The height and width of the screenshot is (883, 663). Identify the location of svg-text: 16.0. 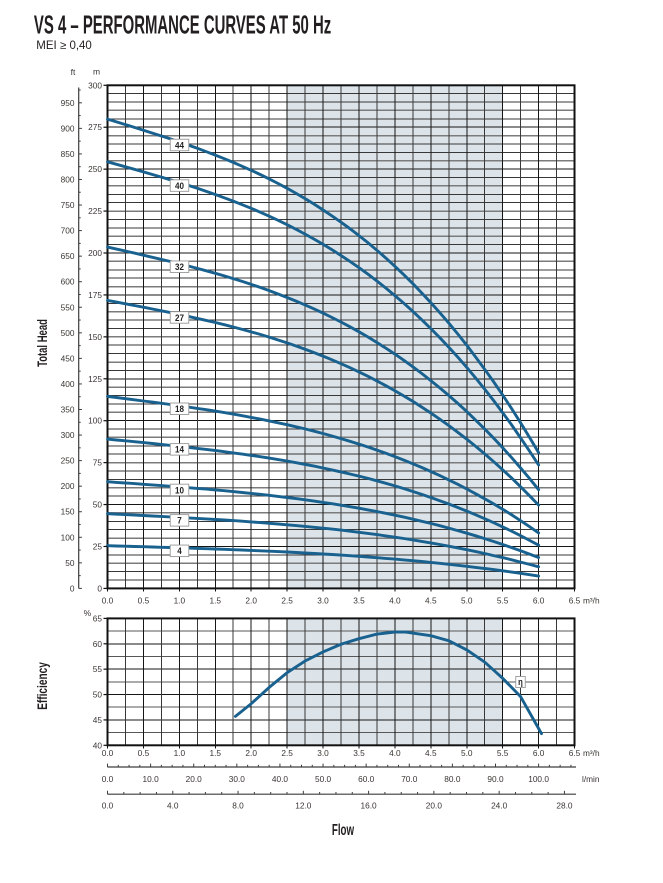
(369, 806).